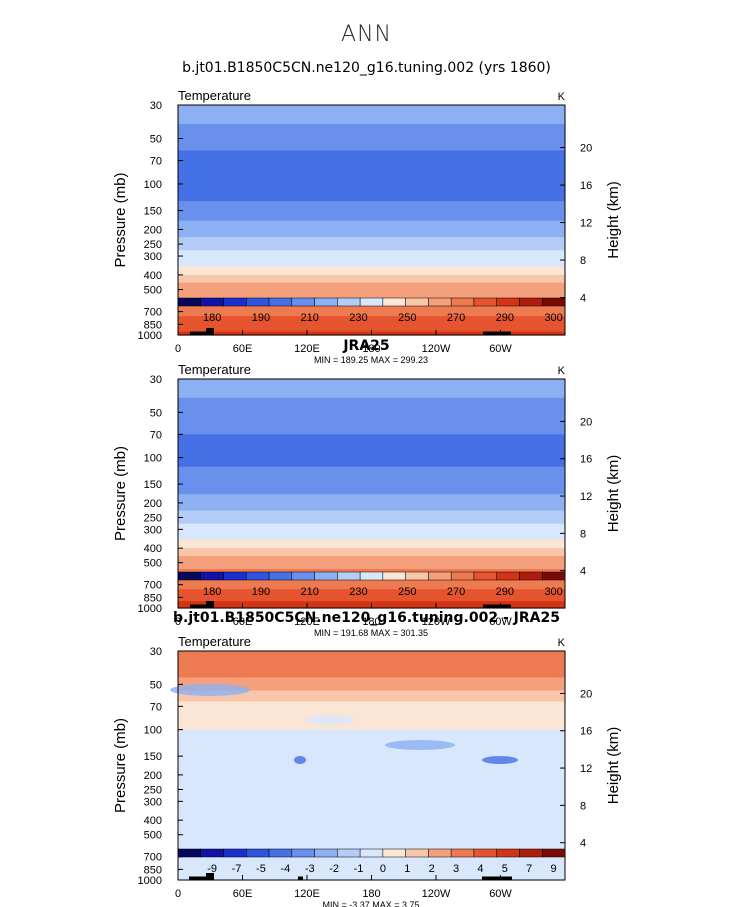  Describe the element at coordinates (456, 869) in the screenshot. I see `colorbar-label: 3` at that location.